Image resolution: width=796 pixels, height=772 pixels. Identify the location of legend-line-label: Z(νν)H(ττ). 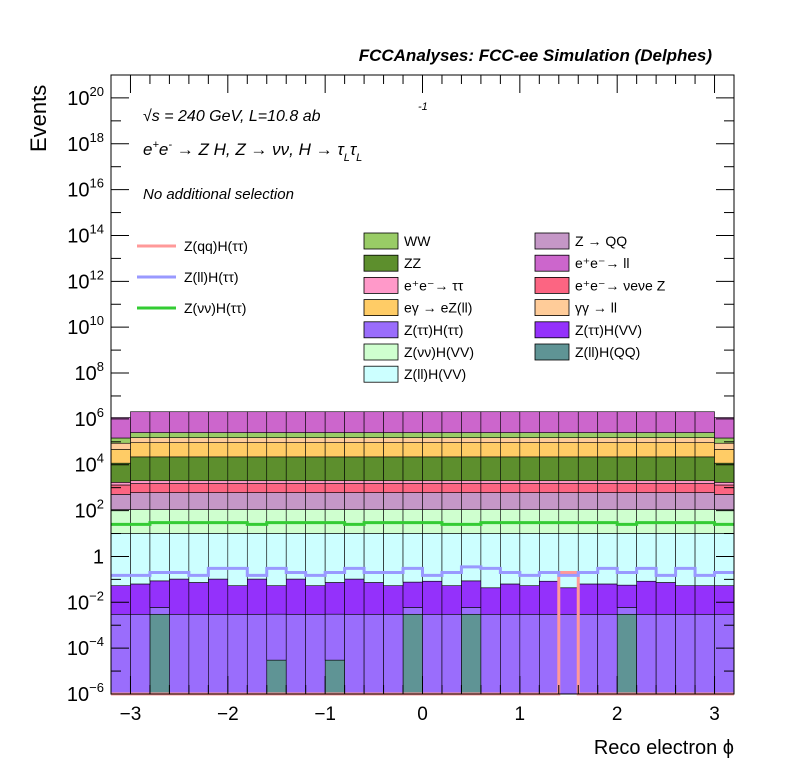
(215, 308).